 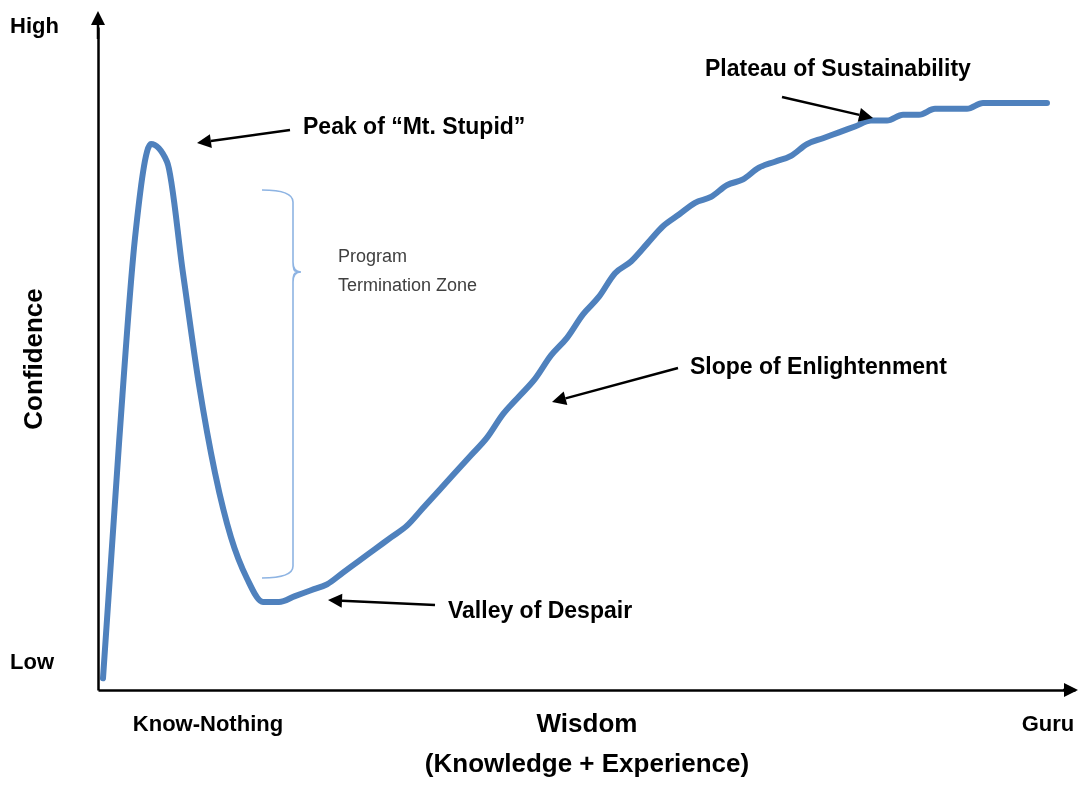 I want to click on annotation: Valley of Despair, so click(x=540, y=610).